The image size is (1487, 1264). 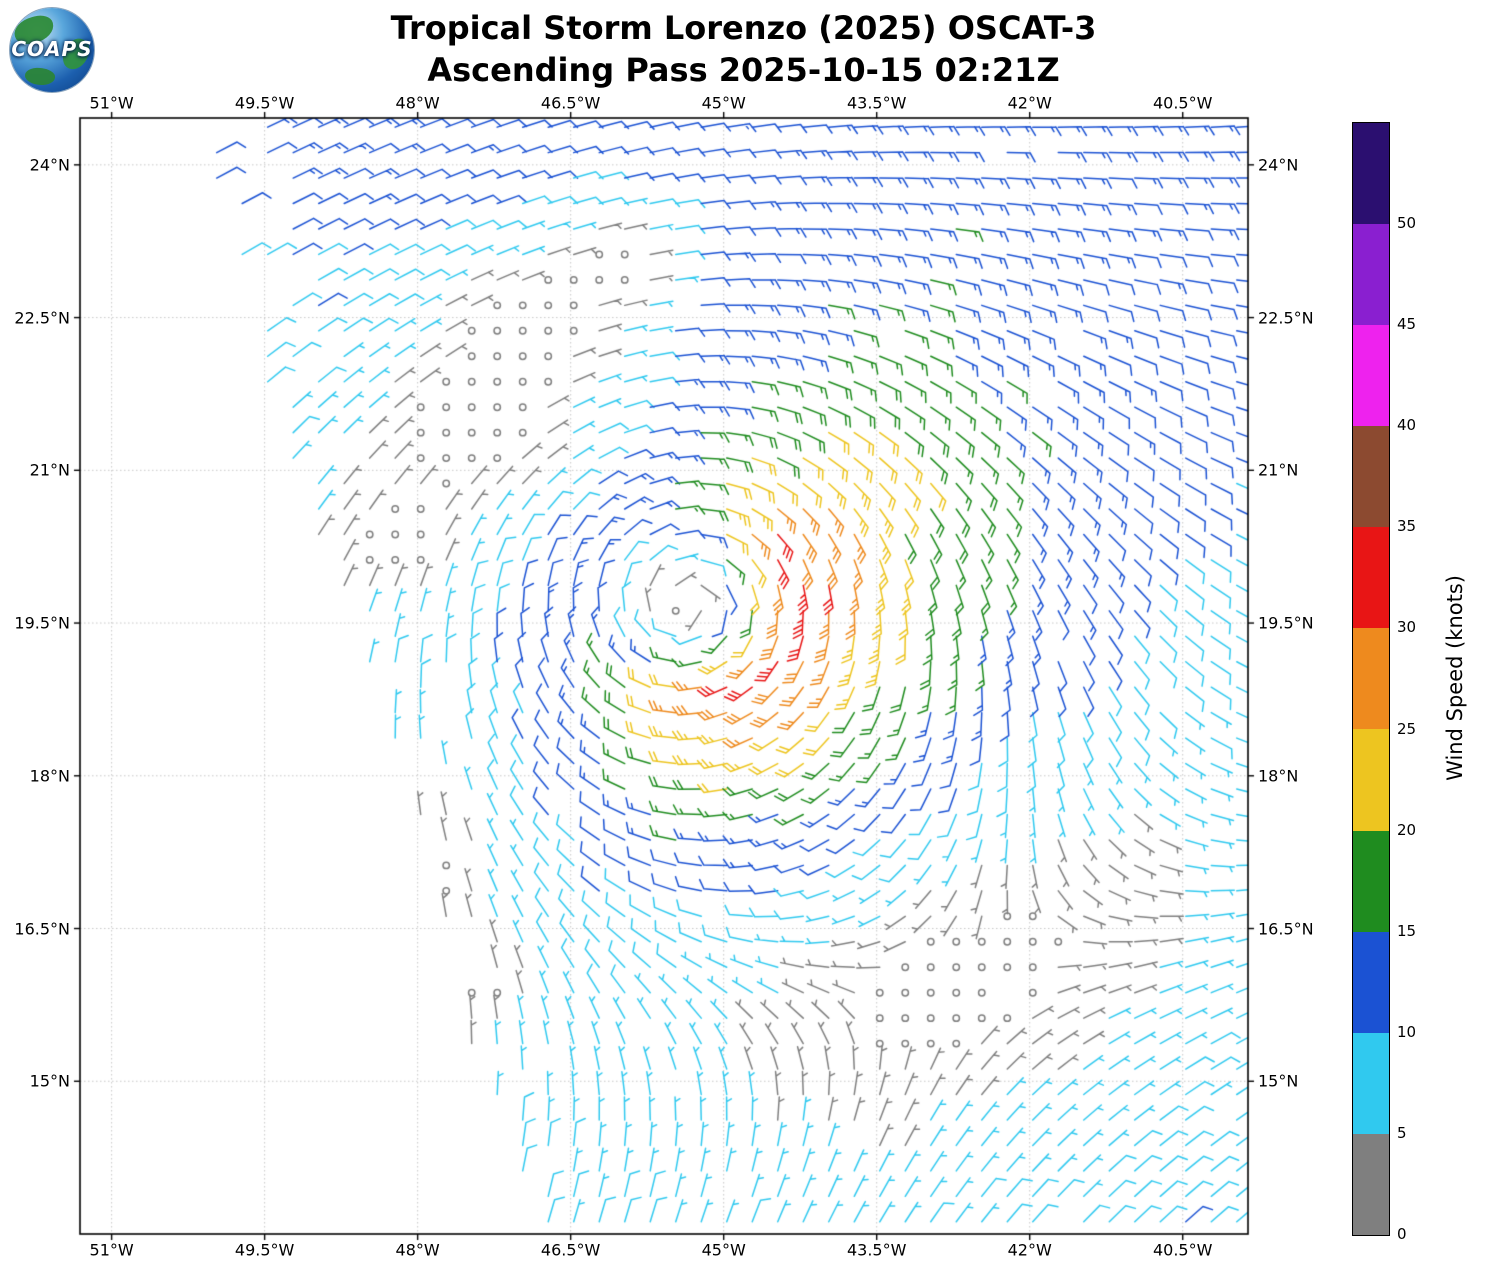 What do you see at coordinates (1407, 1031) in the screenshot?
I see `colorbar-tick-label: 10` at bounding box center [1407, 1031].